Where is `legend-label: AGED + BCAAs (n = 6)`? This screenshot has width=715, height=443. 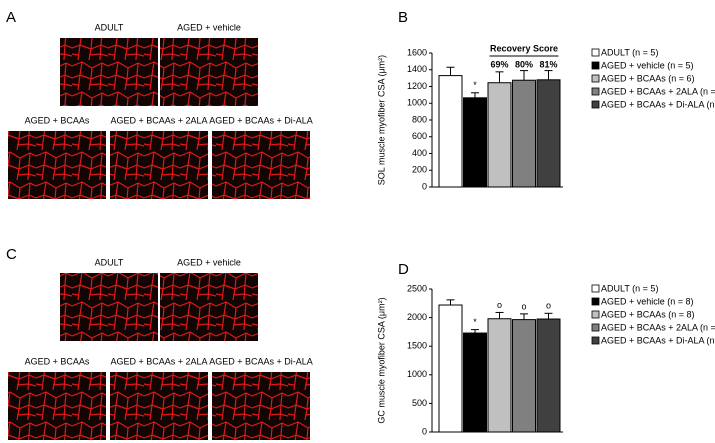 legend-label: AGED + BCAAs (n = 6) is located at coordinates (648, 78).